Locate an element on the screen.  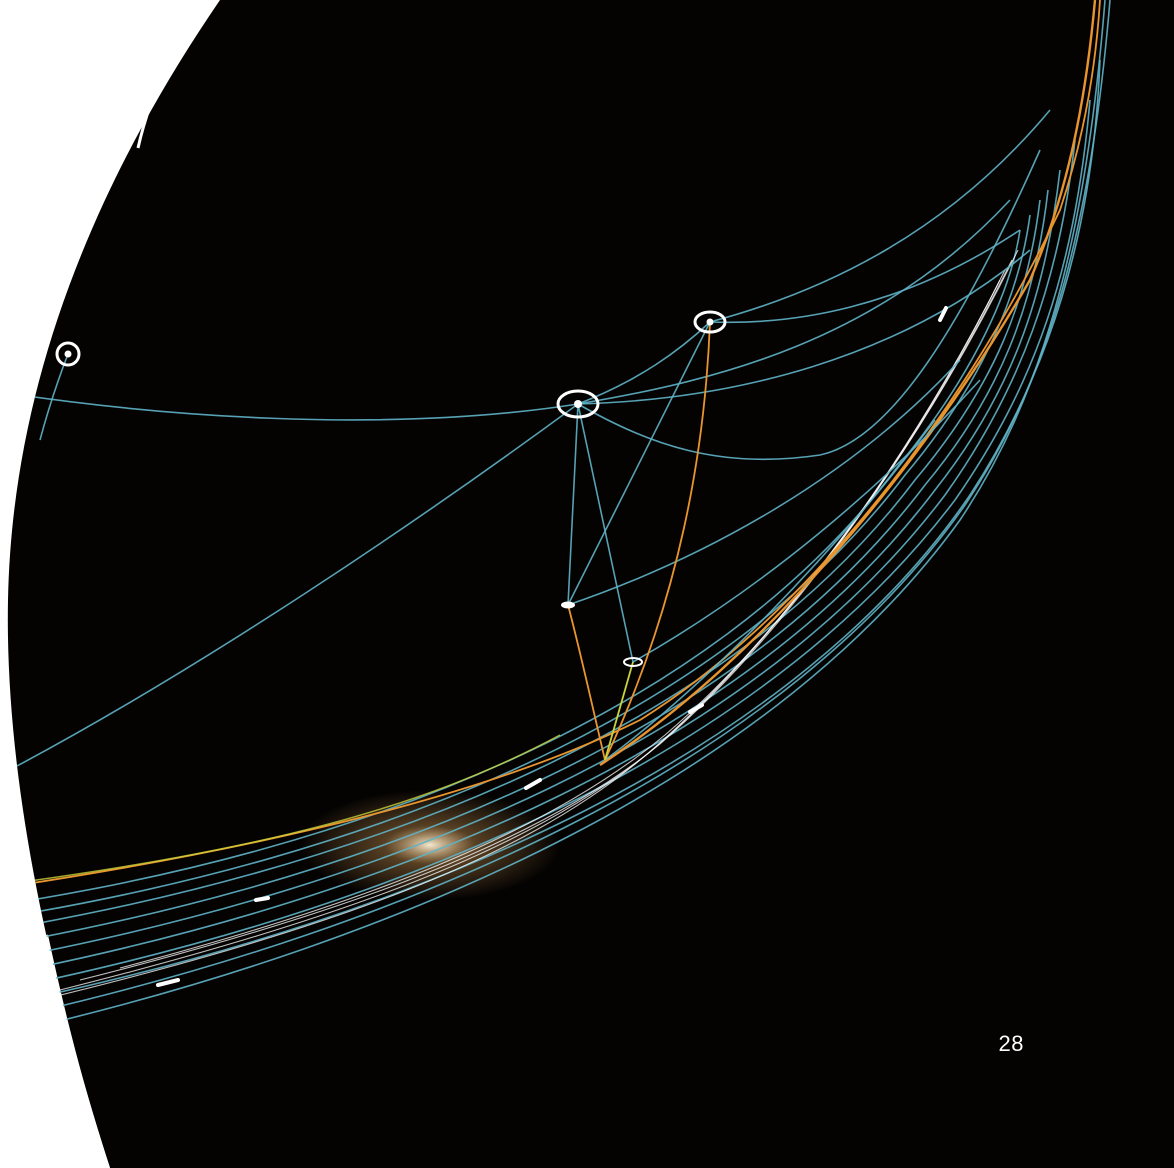
light-glow is located at coordinates (430, 845).